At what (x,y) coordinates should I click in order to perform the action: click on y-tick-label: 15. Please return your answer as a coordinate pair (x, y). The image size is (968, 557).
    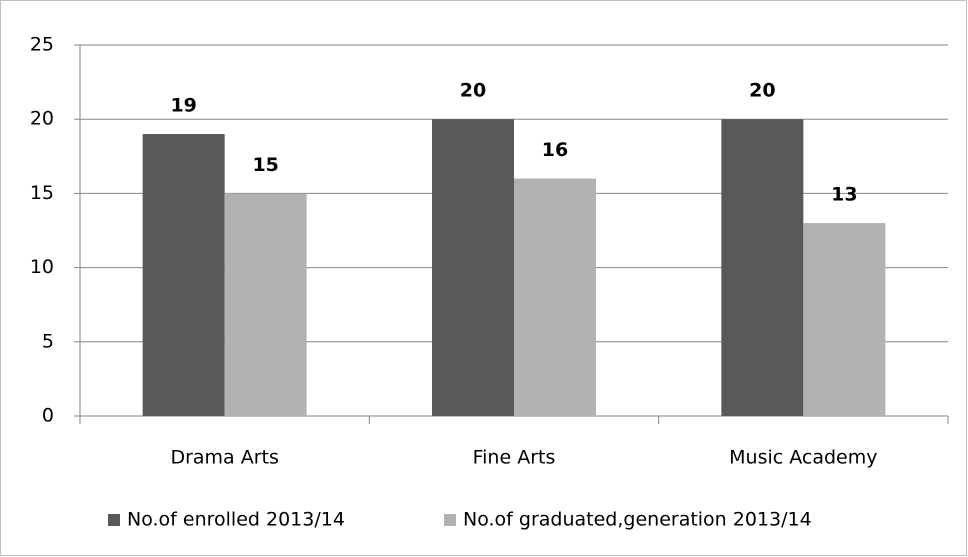
    Looking at the image, I should click on (42, 193).